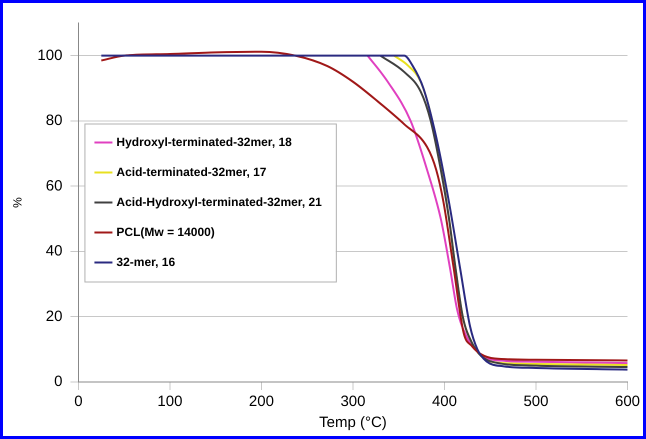  Describe the element at coordinates (204, 141) in the screenshot. I see `legend-label: Hydroxyl-terminated-32mer, 18` at that location.